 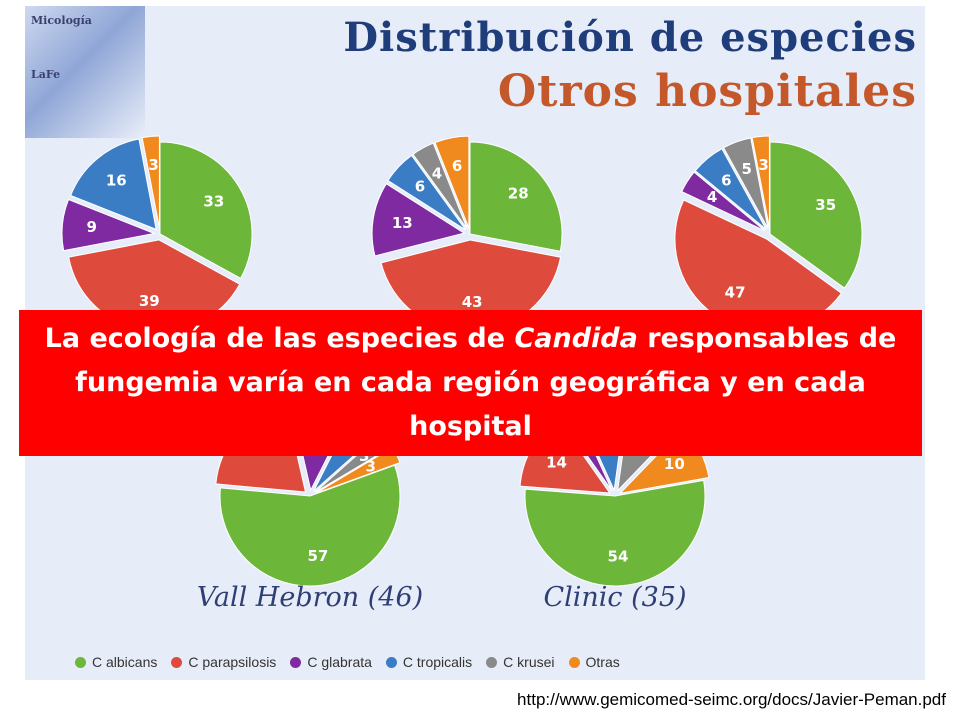 What do you see at coordinates (149, 301) in the screenshot?
I see `slice-value-label: 39` at bounding box center [149, 301].